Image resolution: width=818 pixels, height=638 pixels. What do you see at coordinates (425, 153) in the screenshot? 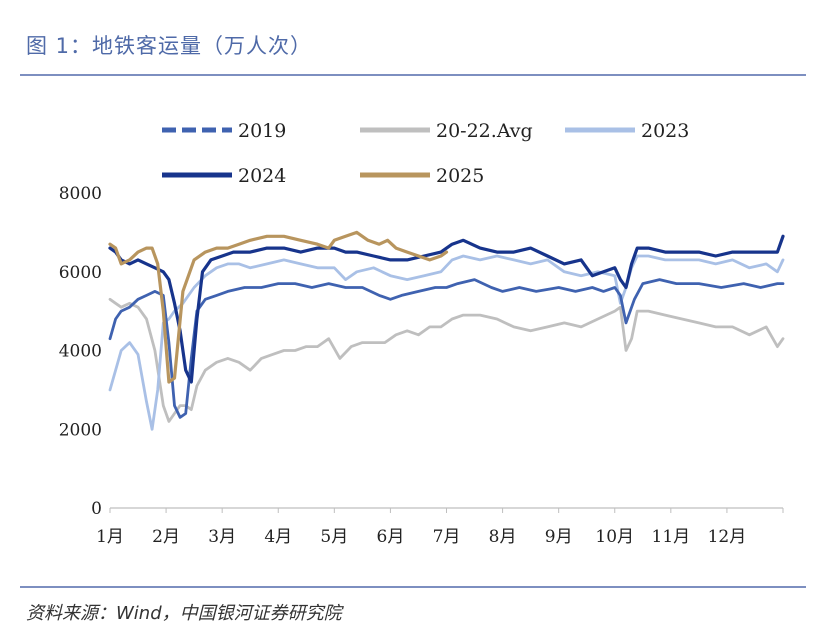
I see `legend: 2019 20-22.Avg 2023 2024 2025` at bounding box center [425, 153].